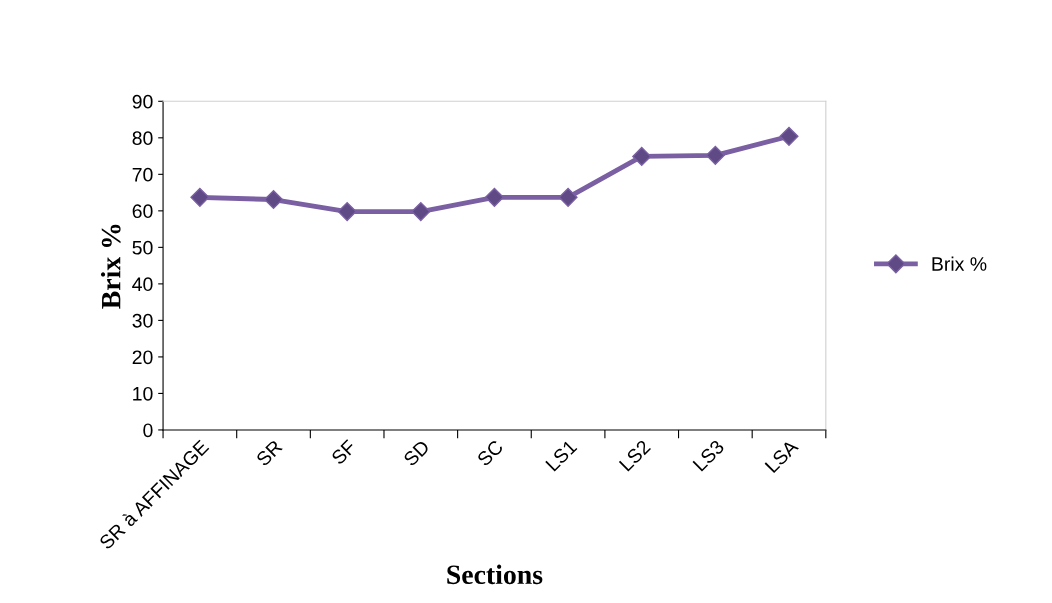  I want to click on x-tick-label: LSA, so click(782, 456).